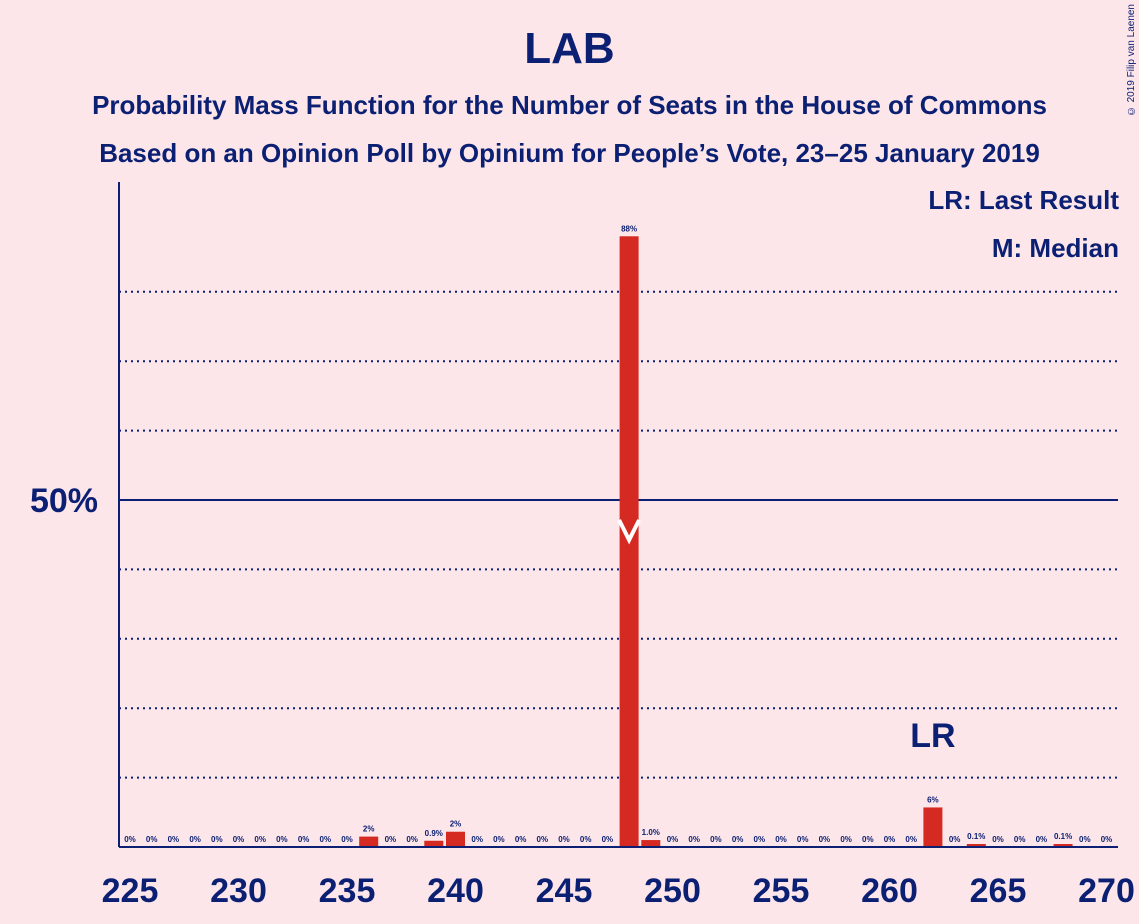 Image resolution: width=1139 pixels, height=924 pixels. Describe the element at coordinates (456, 824) in the screenshot. I see `bar-label-240: 2%` at that location.